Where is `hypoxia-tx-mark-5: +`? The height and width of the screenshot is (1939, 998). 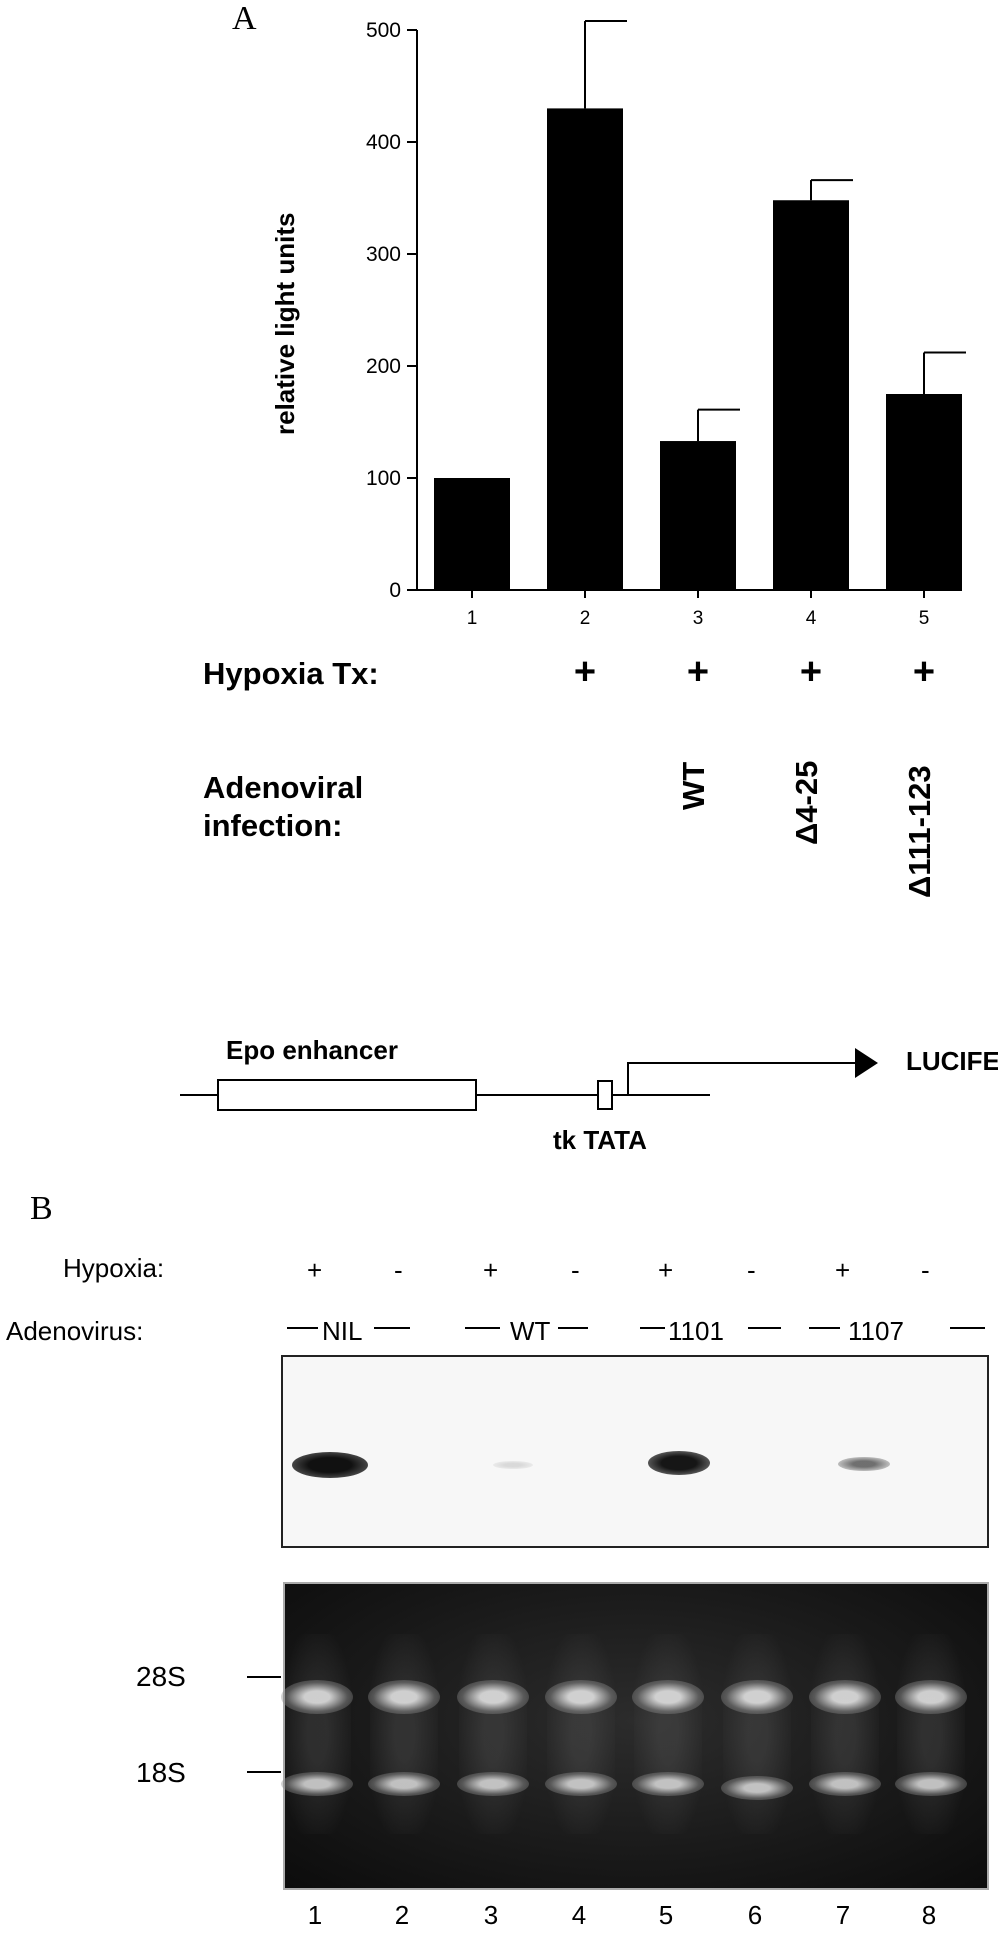 hypoxia-tx-mark-5: + is located at coordinates (924, 672).